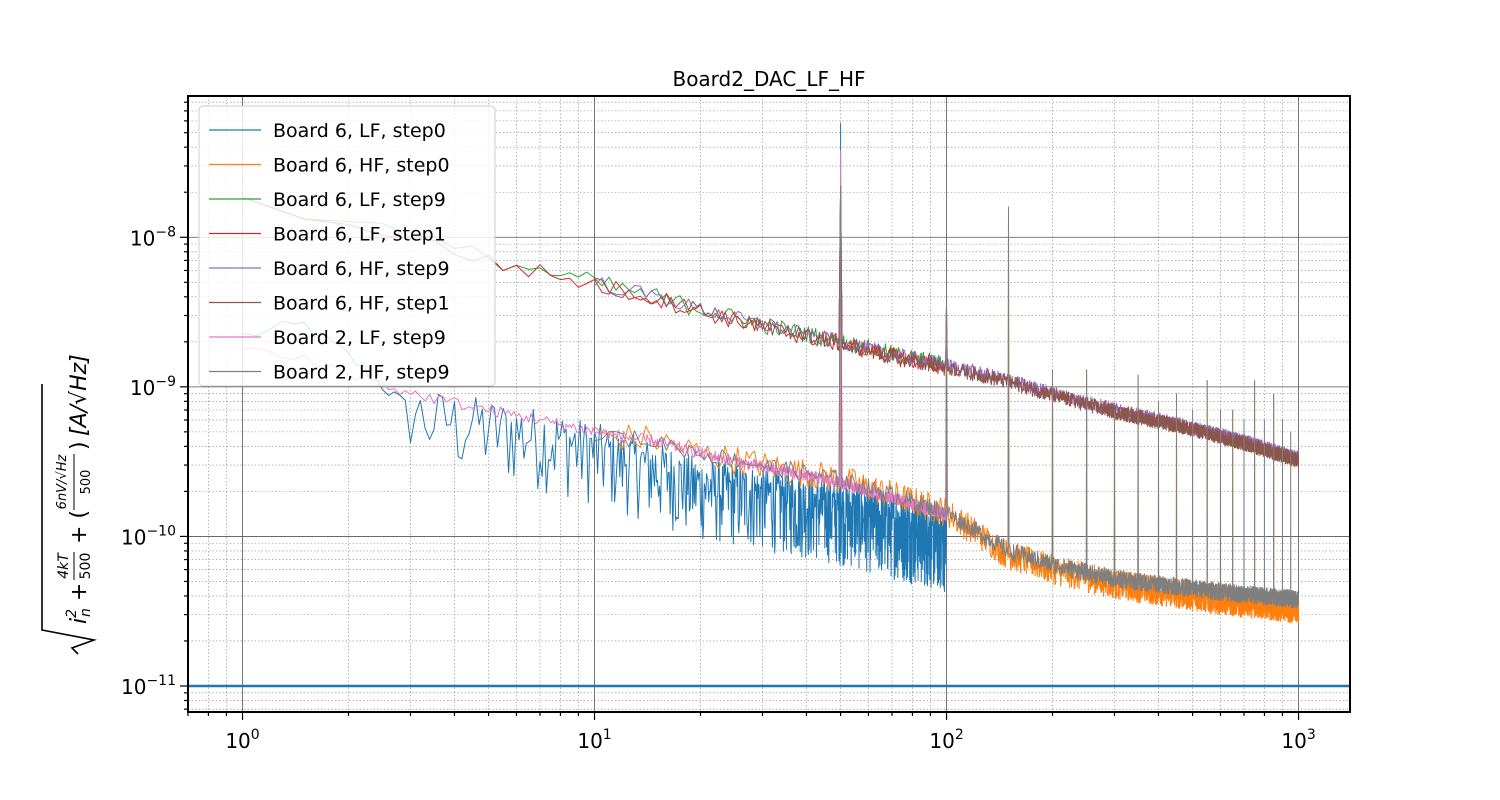  Describe the element at coordinates (64, 565) in the screenshot. I see `fraction-numerator: 4kT` at that location.